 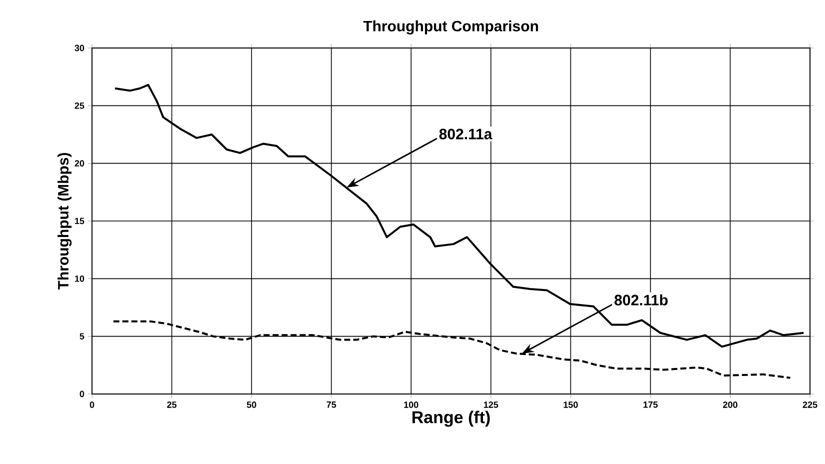 What do you see at coordinates (450, 27) in the screenshot?
I see `chart-title: Throughput Comparison` at bounding box center [450, 27].